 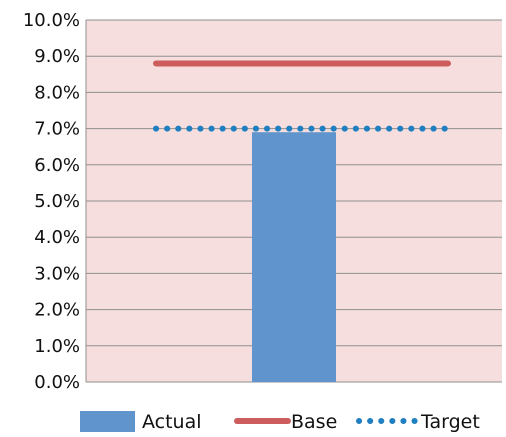 I want to click on legend-label-actual: Actual, so click(x=172, y=422).